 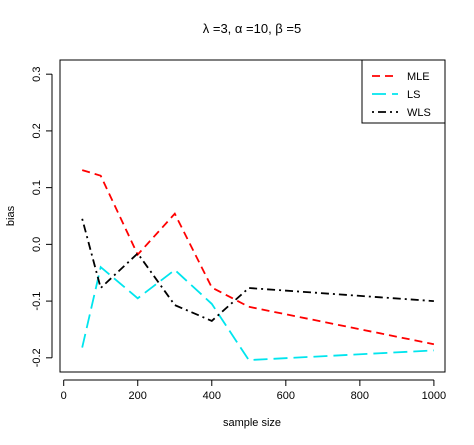 I want to click on y-tick-label: 0.0, so click(x=37, y=244).